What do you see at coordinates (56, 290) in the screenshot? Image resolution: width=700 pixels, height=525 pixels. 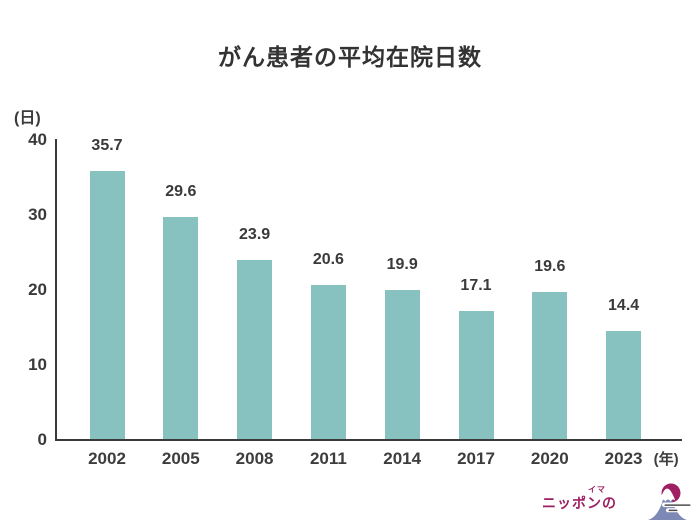 I see `y-axis-line` at bounding box center [56, 290].